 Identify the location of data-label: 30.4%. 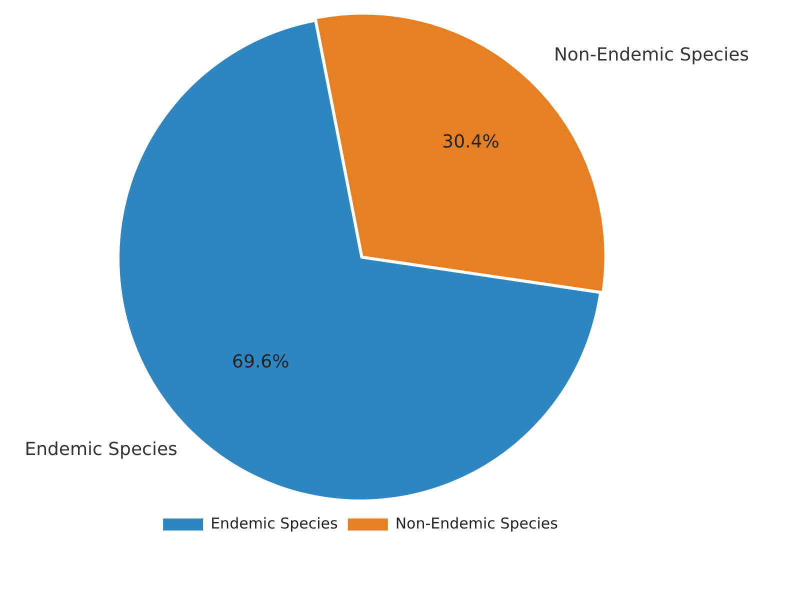
(471, 142).